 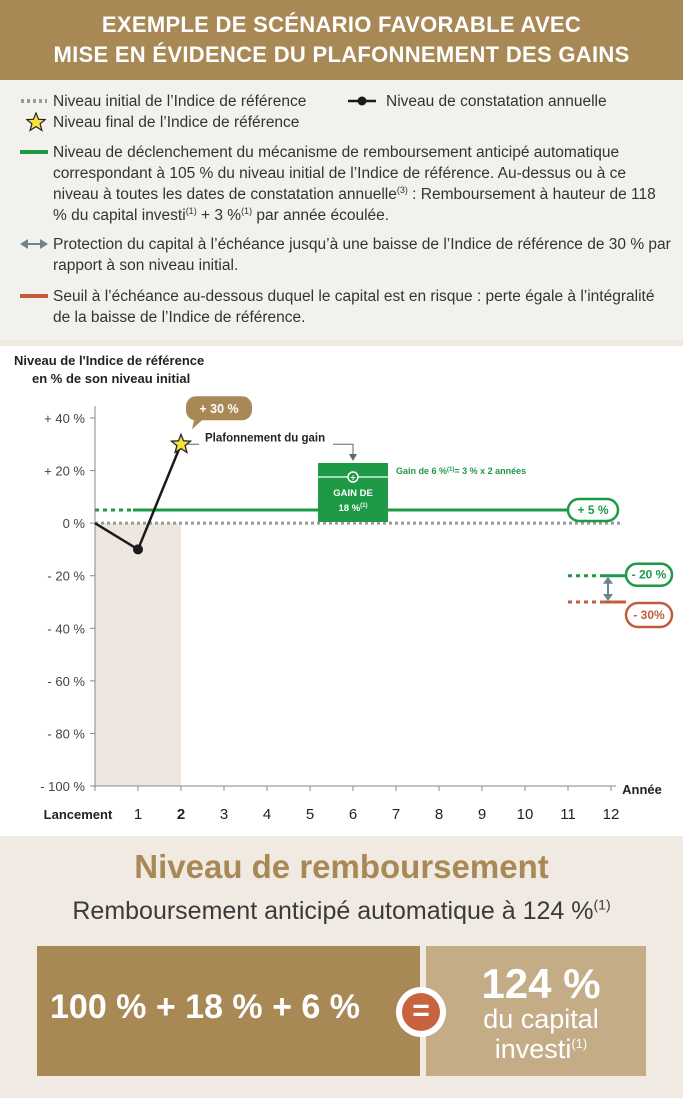 What do you see at coordinates (461, 471) in the screenshot?
I see `gain-note: Gain de 6 %(1)= 3 % x 2 années` at bounding box center [461, 471].